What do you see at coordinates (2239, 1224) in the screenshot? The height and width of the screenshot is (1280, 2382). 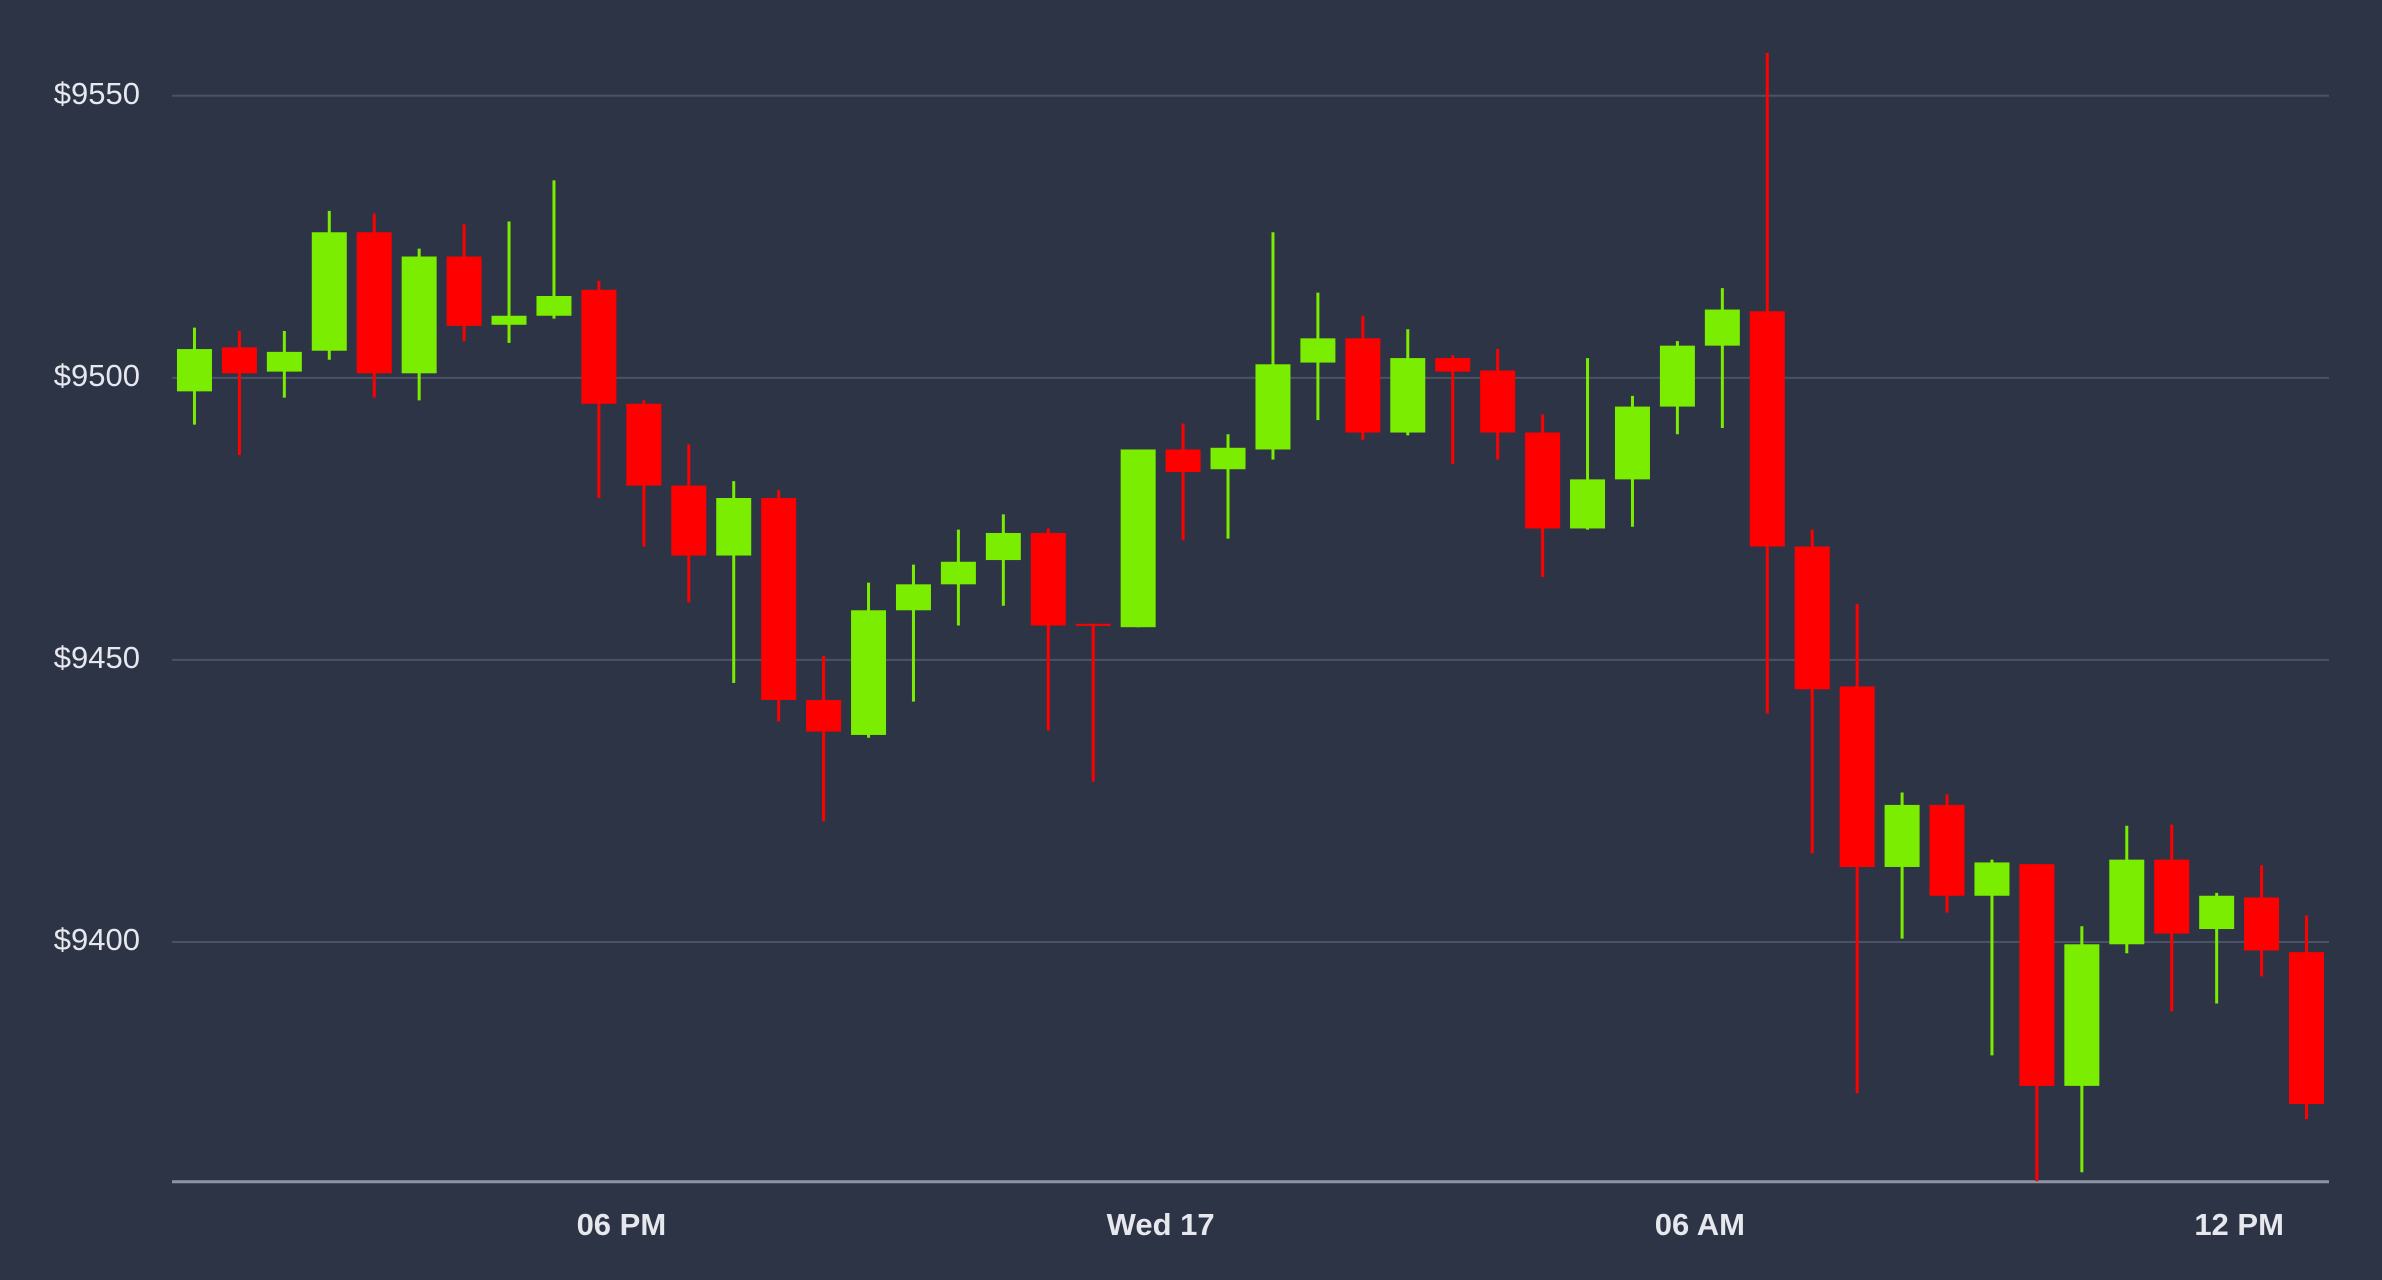 I see `x-tick-label: 12 PM` at bounding box center [2239, 1224].